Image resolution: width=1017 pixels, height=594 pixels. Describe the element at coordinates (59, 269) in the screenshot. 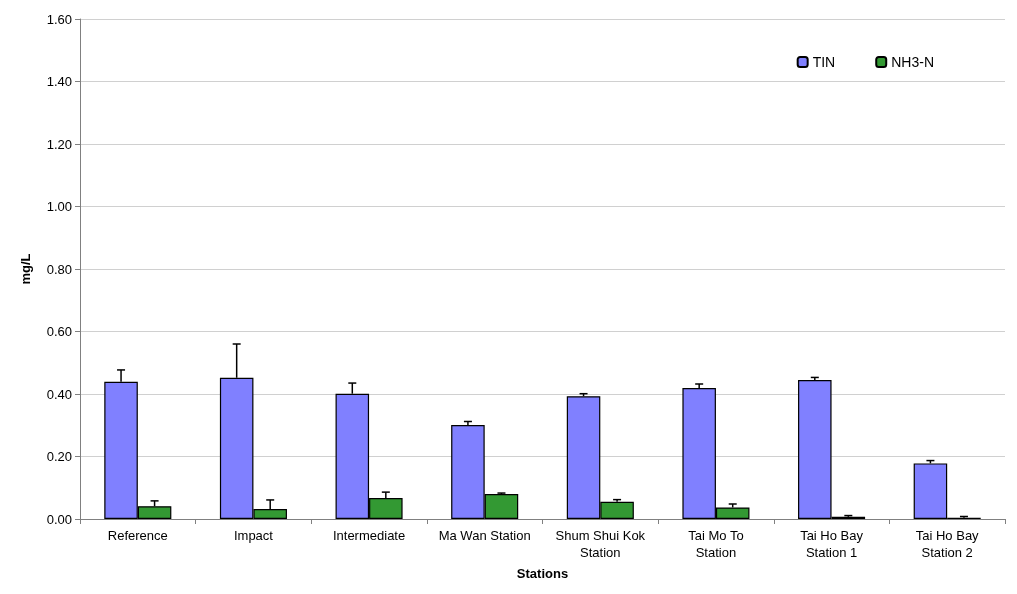

I see `y-tick-label: 0.80` at that location.